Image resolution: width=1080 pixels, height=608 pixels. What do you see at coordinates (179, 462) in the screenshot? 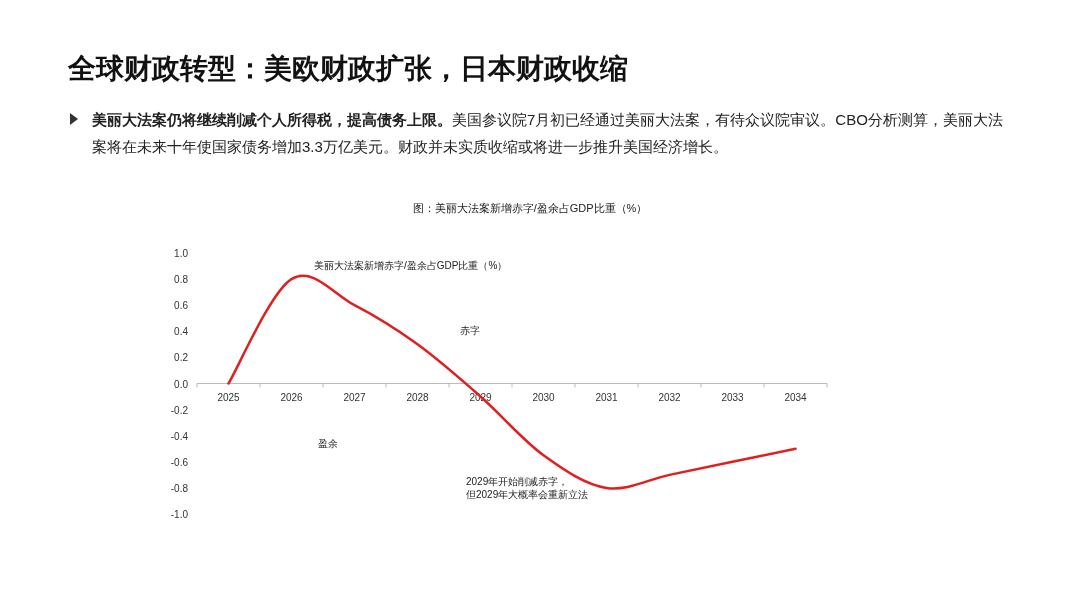
I see `y-tick-label: -0.6` at bounding box center [179, 462].